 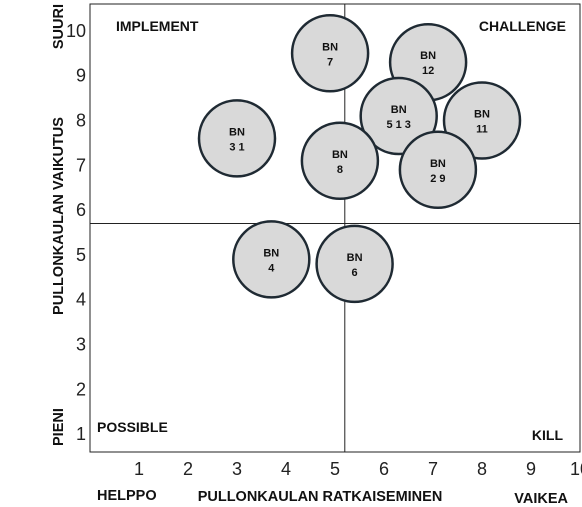 I want to click on y-tick-label: 8, so click(x=81, y=120).